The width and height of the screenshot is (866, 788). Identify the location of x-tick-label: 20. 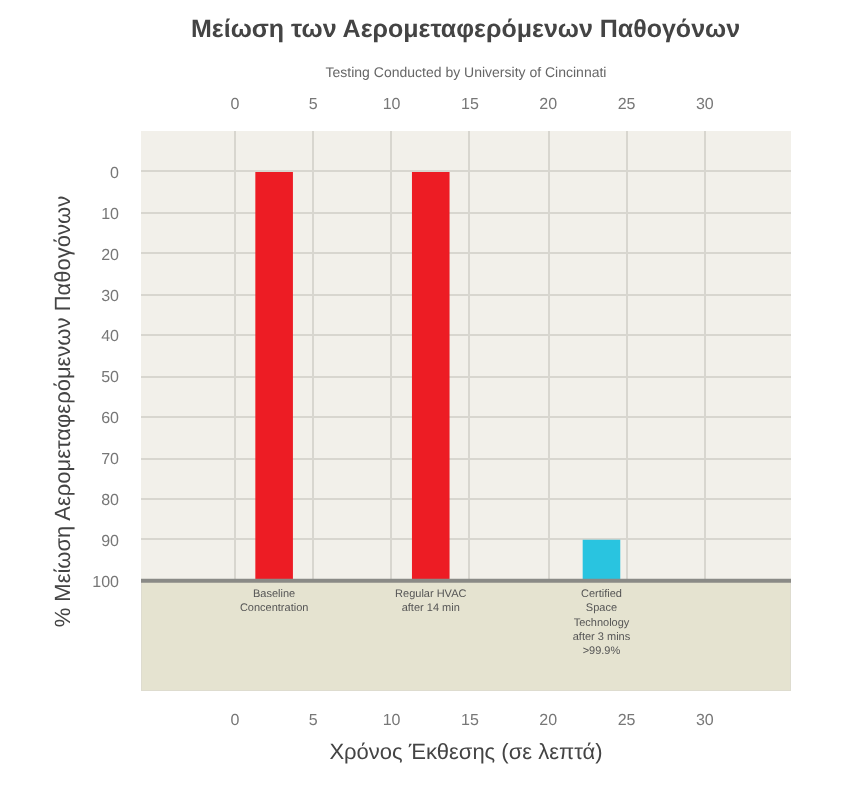
(549, 104).